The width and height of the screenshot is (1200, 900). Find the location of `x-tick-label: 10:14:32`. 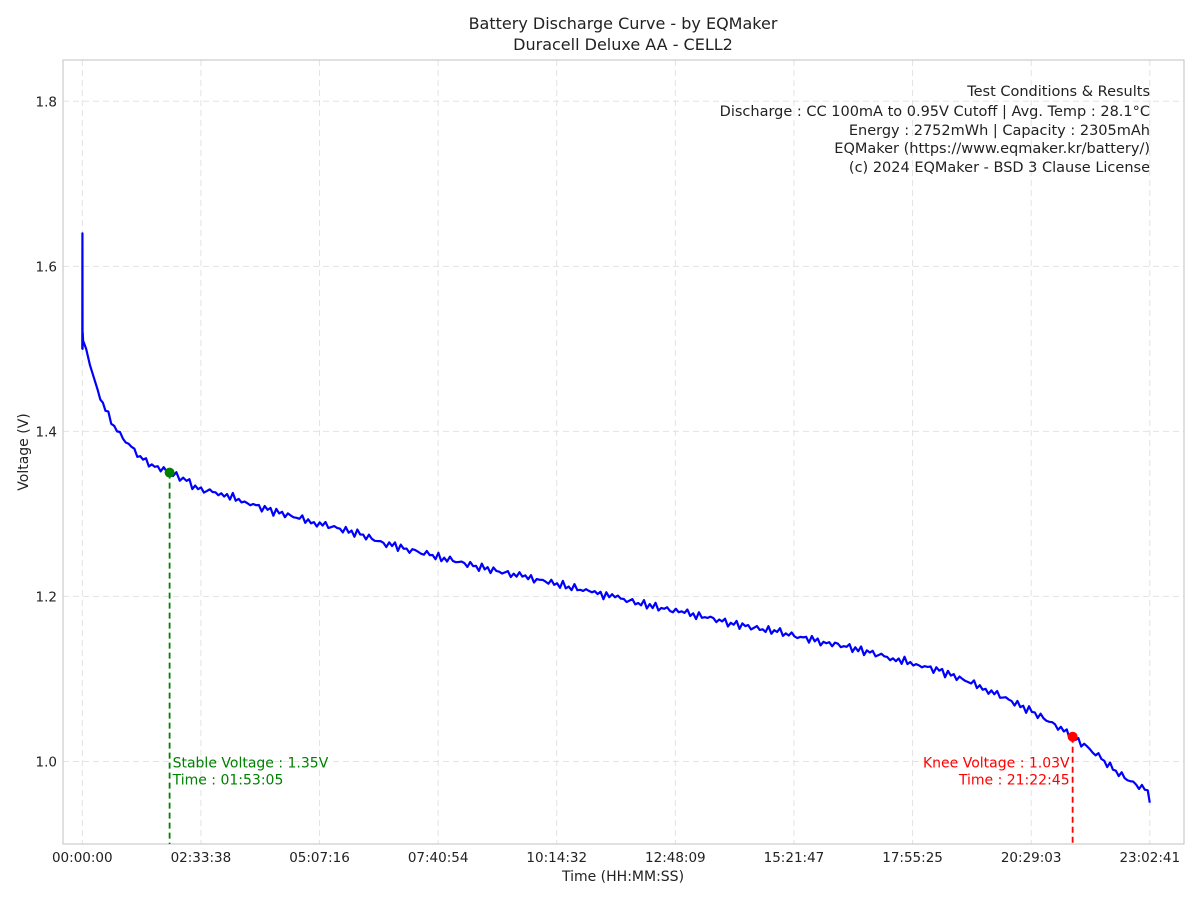

x-tick-label: 10:14:32 is located at coordinates (556, 858).